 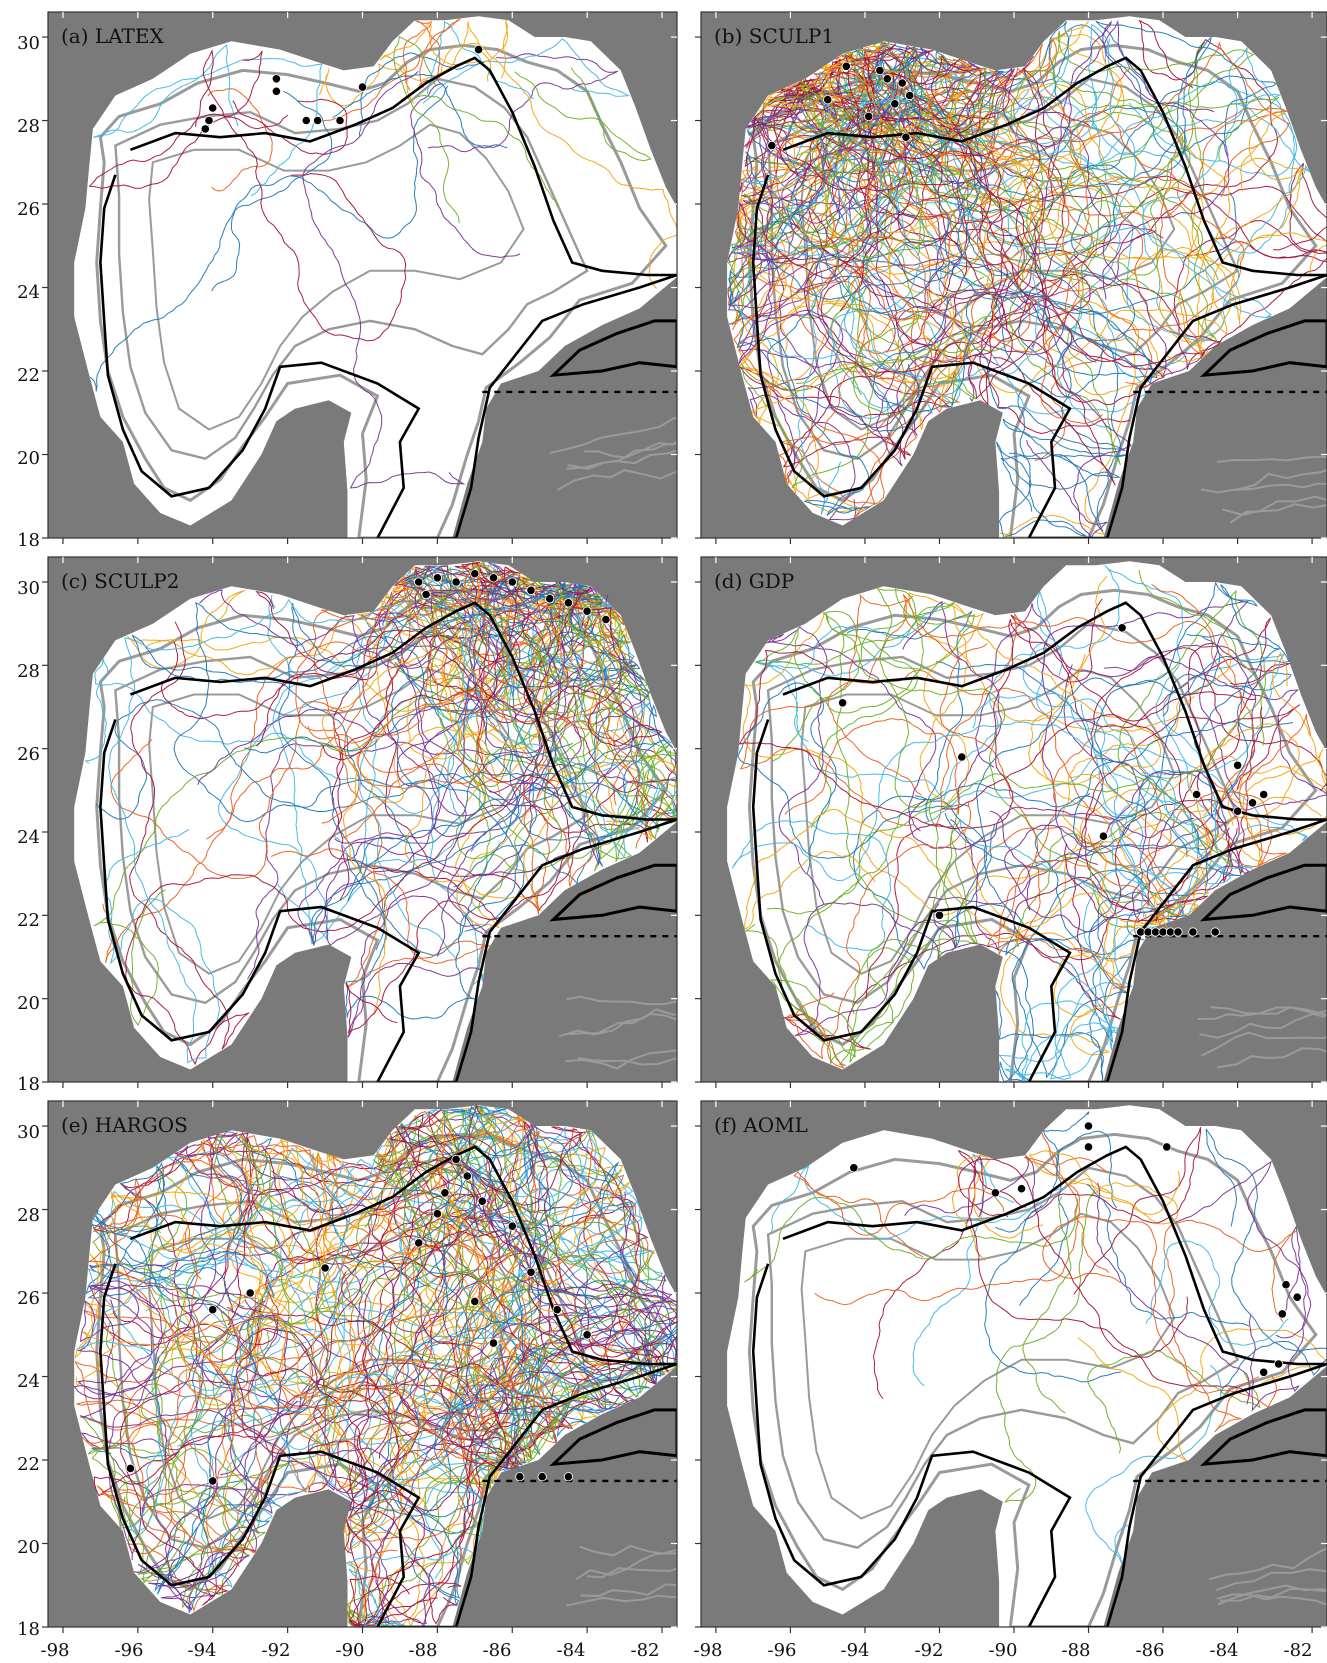 I want to click on y-tick-label: 30, so click(x=28, y=588).